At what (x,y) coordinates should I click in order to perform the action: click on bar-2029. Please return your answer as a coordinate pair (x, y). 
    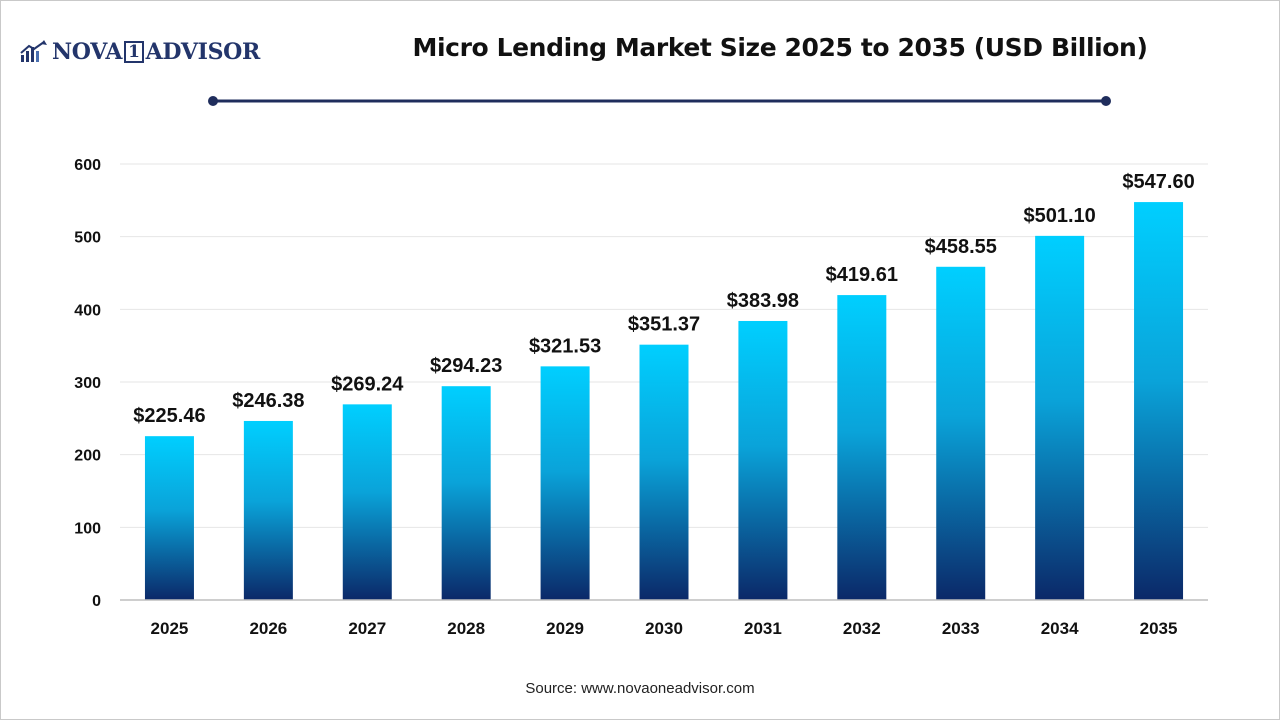
    Looking at the image, I should click on (565, 483).